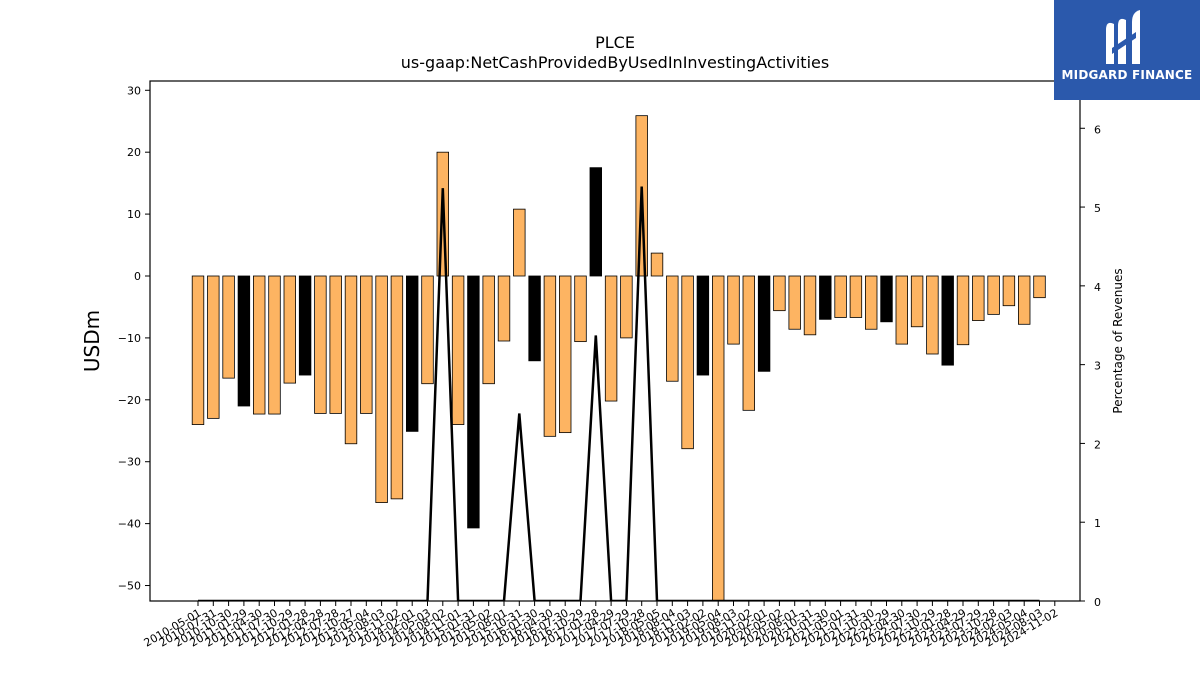  Describe the element at coordinates (92, 341) in the screenshot. I see `y-axis-label: USDm` at that location.